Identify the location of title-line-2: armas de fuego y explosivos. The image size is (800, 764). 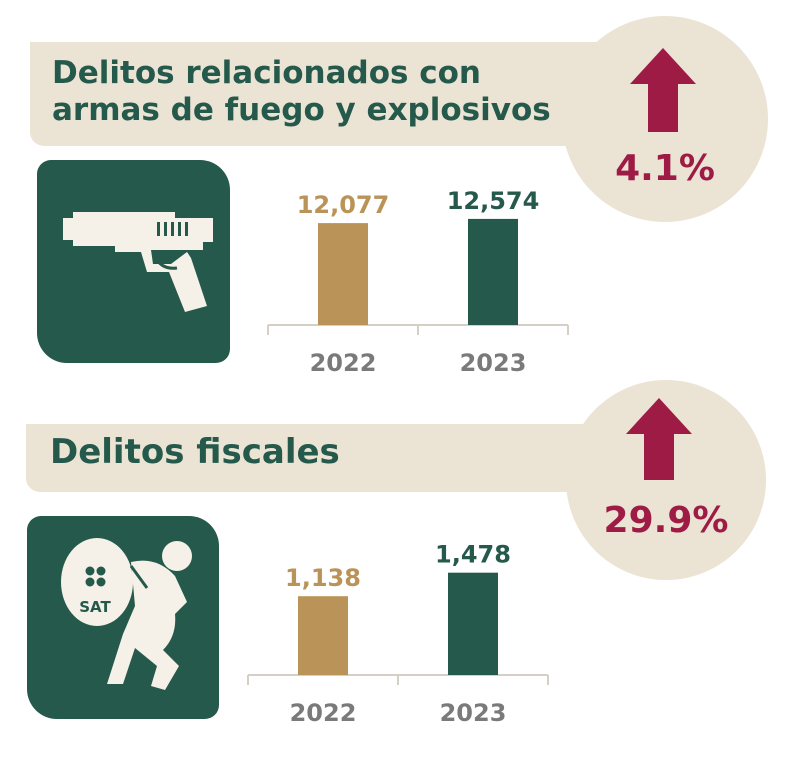
(301, 109).